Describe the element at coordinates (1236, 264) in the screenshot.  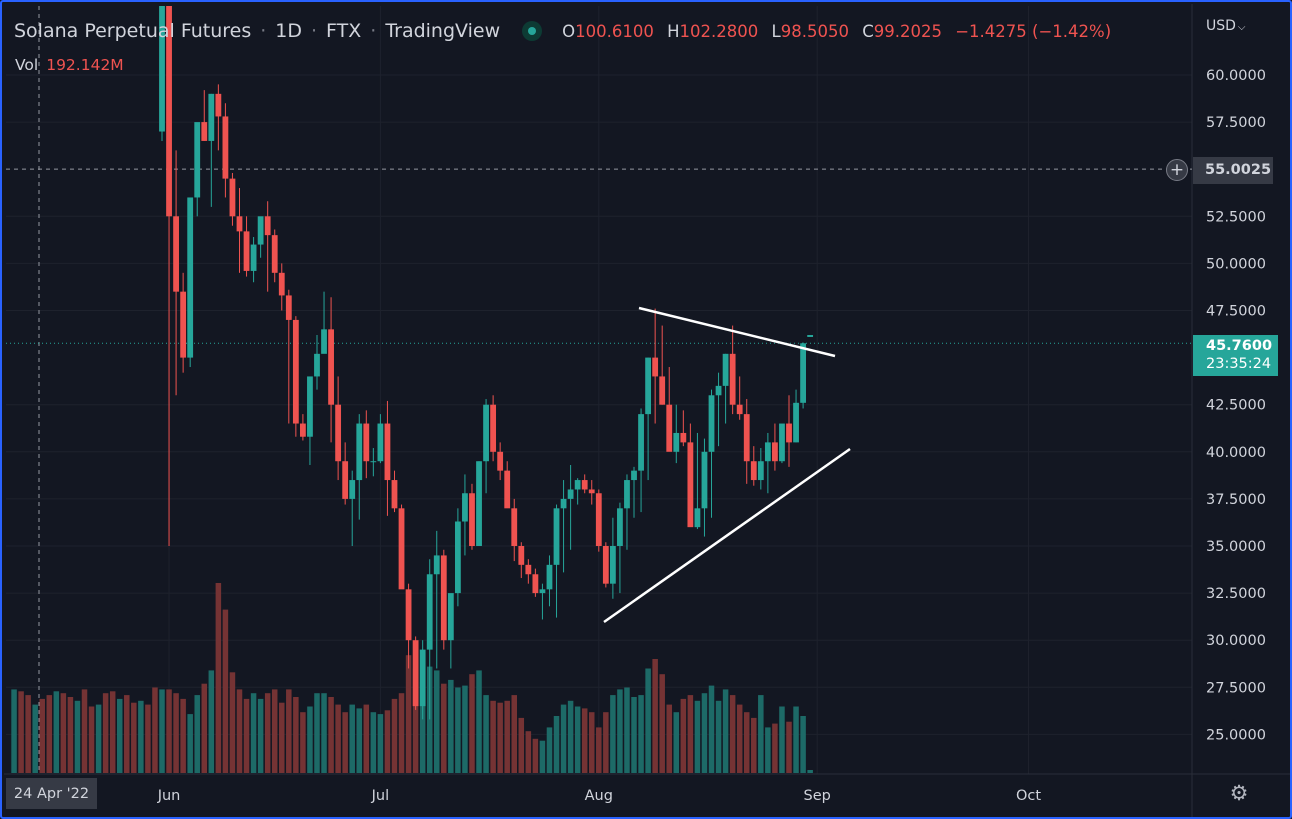
I see `y-tick-label: 50.0000` at that location.